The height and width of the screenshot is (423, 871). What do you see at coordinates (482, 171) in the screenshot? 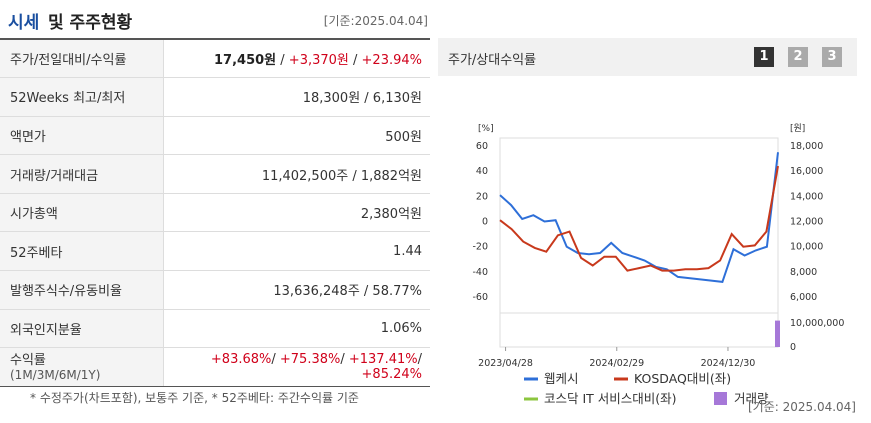
I see `left-tick-label: 40` at bounding box center [482, 171].